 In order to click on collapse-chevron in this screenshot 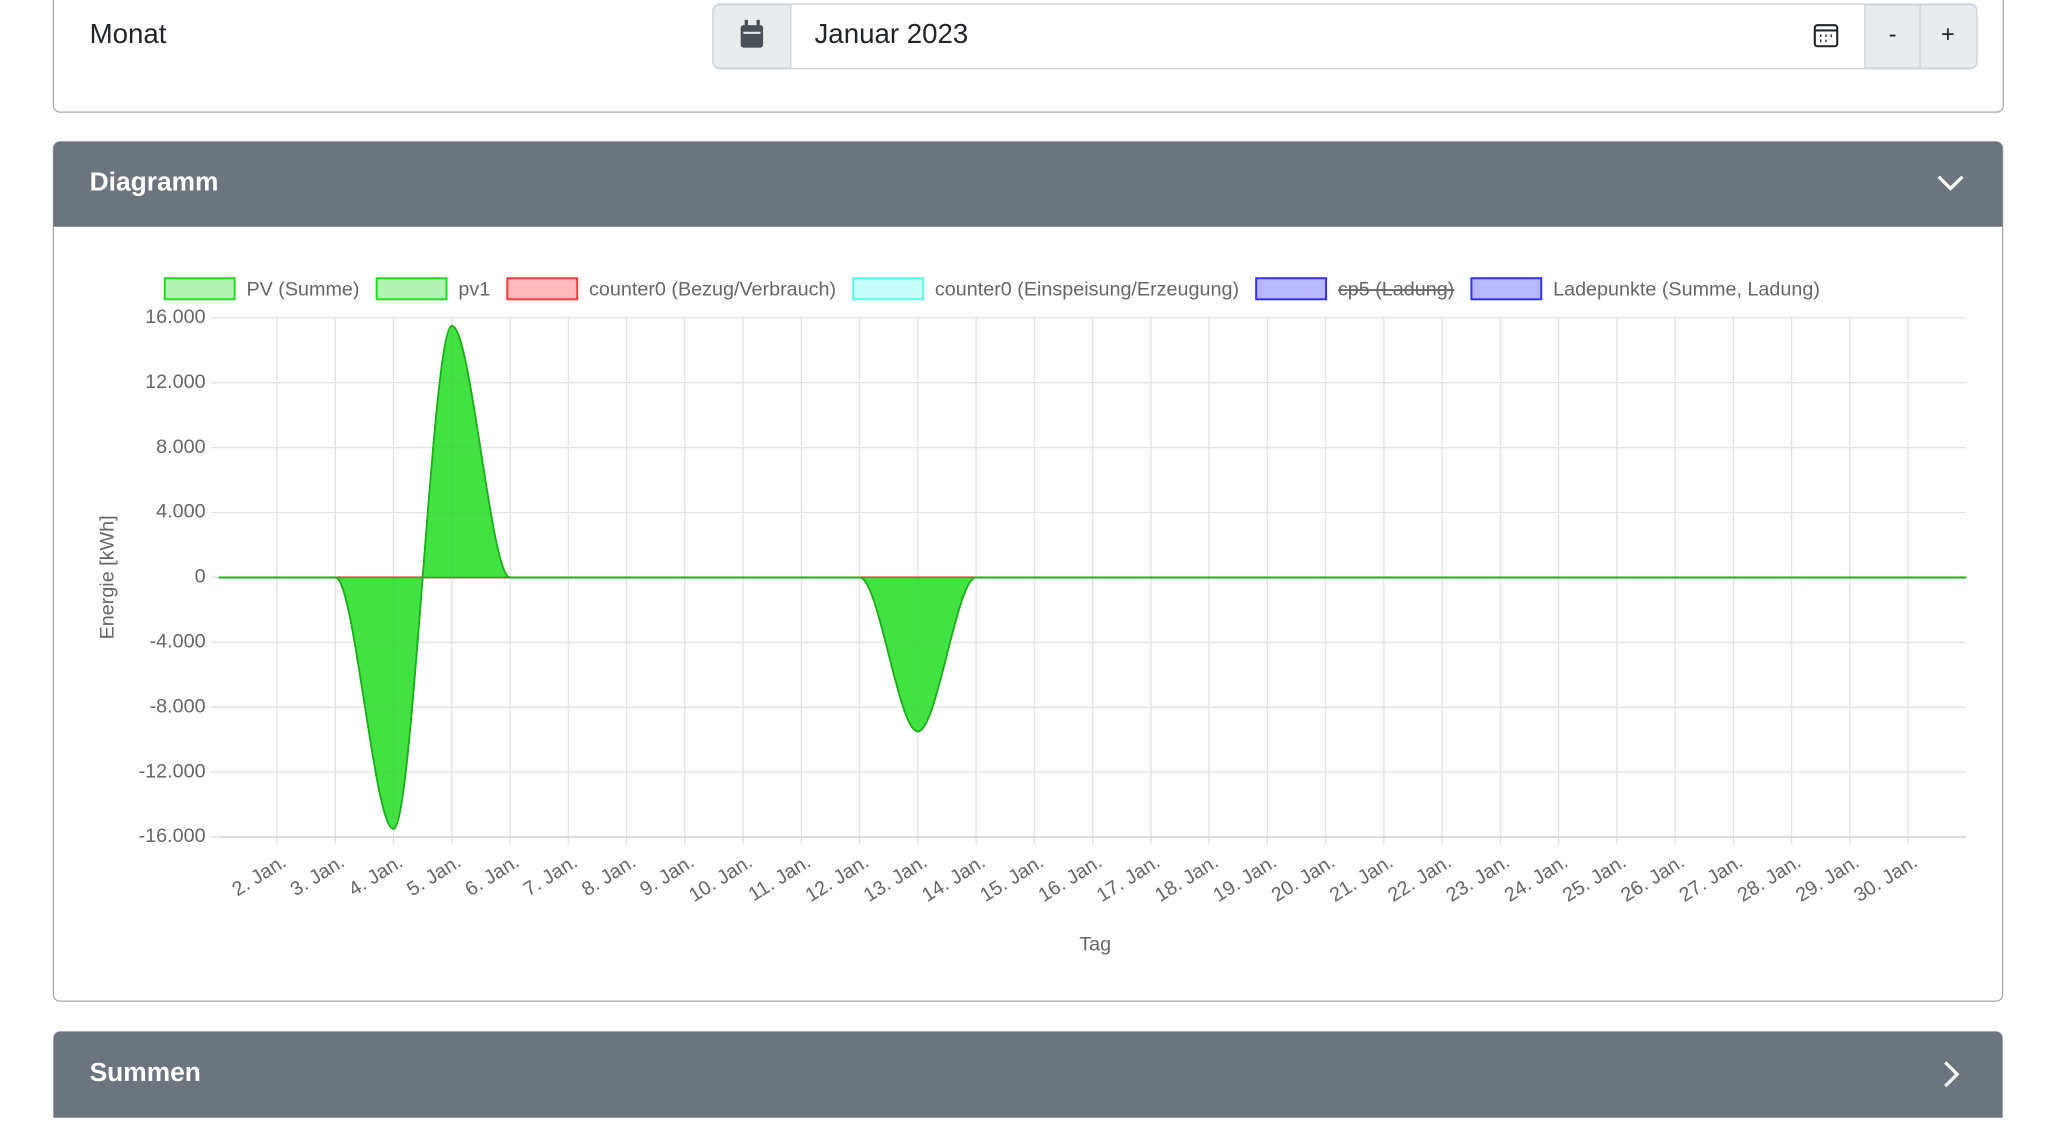, I will do `click(1950, 183)`.